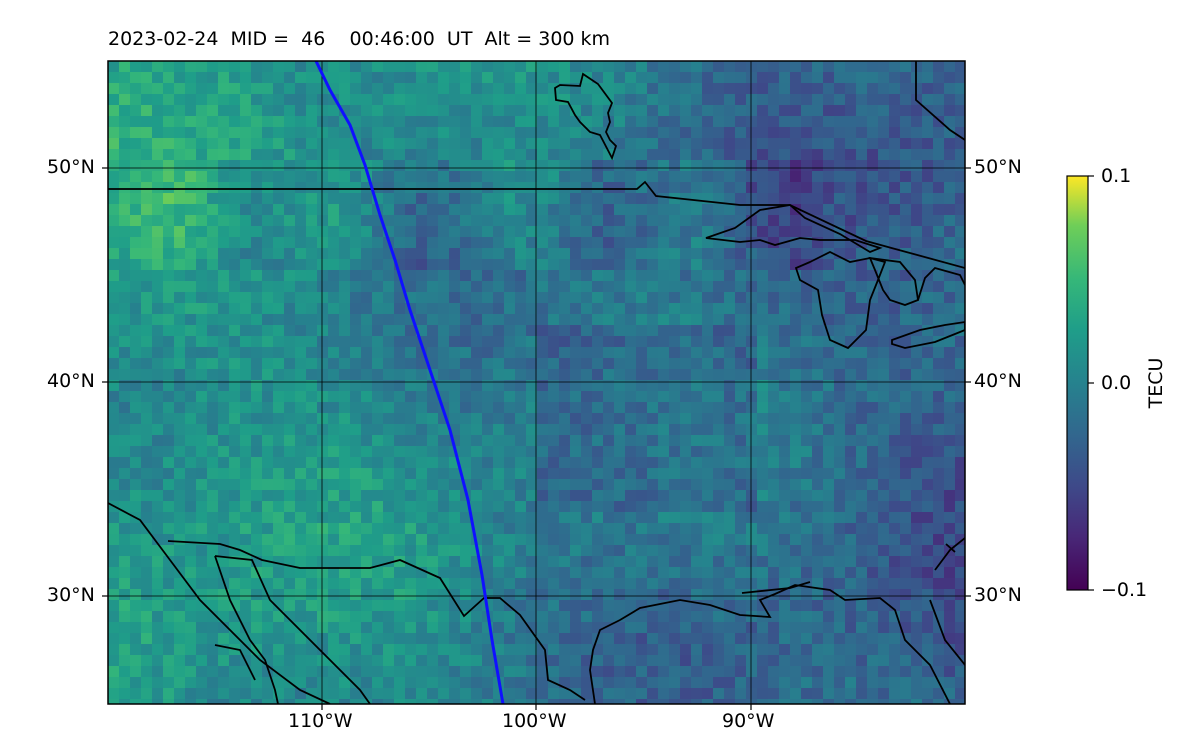 The width and height of the screenshot is (1200, 750). What do you see at coordinates (1124, 590) in the screenshot?
I see `colorbar-tick-min: −0.1` at bounding box center [1124, 590].